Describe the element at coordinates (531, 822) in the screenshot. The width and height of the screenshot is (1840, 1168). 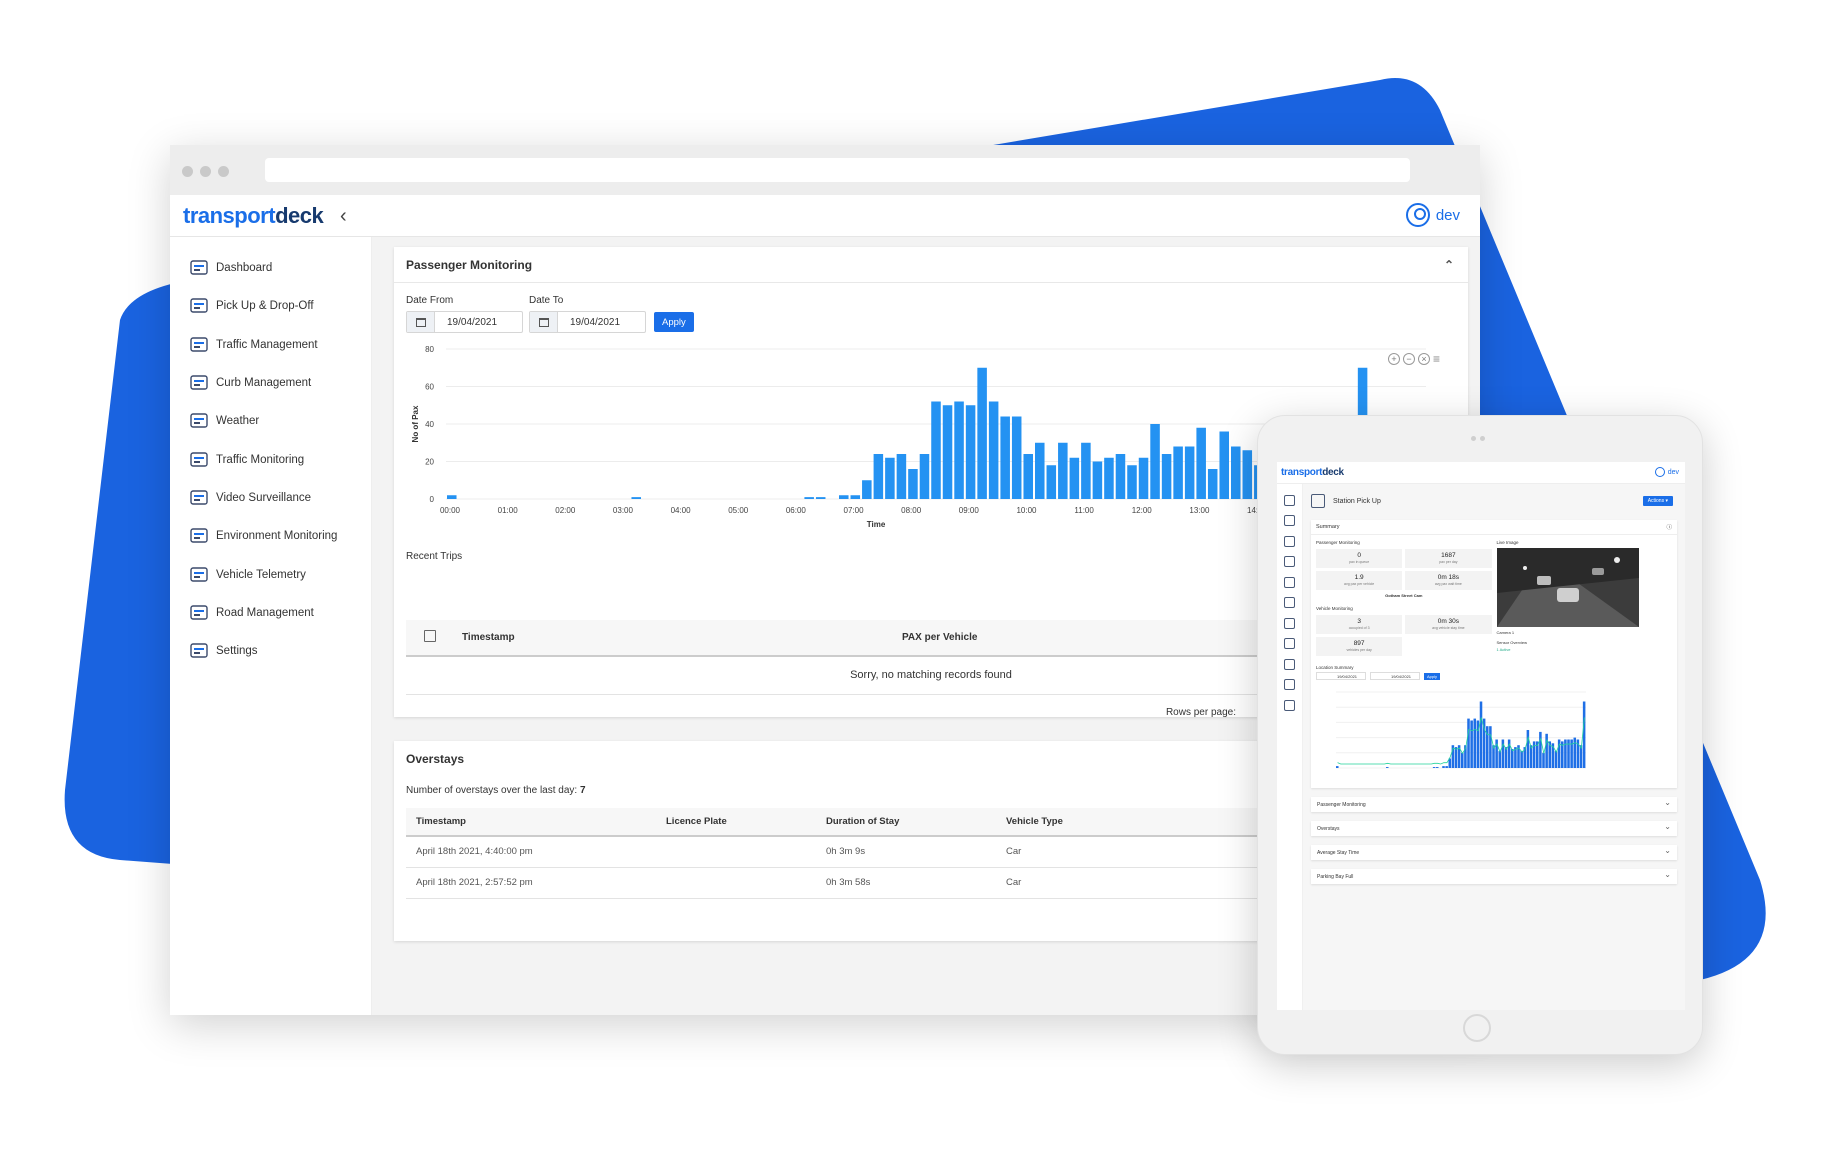
I see `column-header: Timestamp` at that location.